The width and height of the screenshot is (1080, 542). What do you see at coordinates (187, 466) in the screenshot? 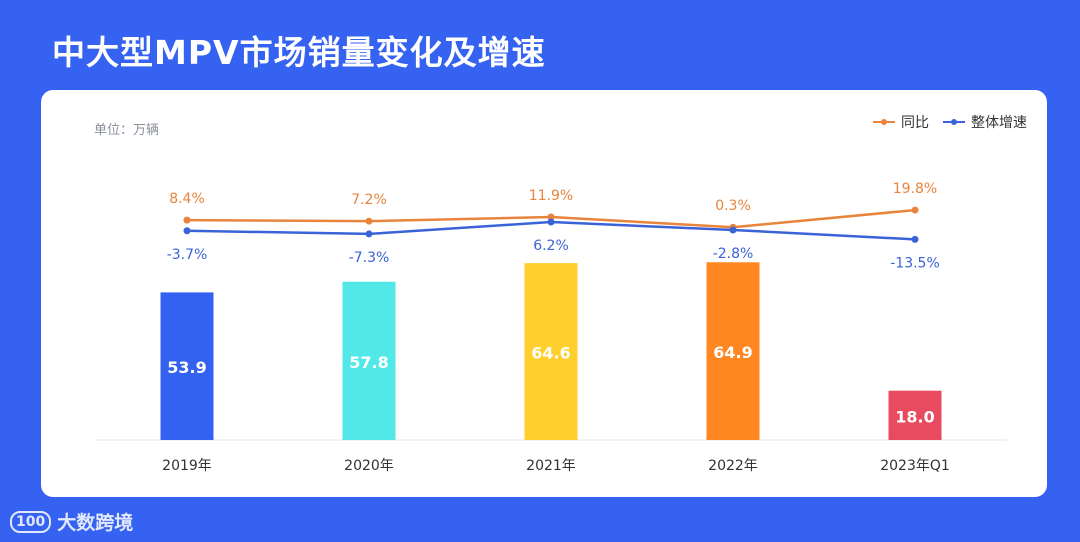
I see `x-tick-label-0: 2019年` at bounding box center [187, 466].